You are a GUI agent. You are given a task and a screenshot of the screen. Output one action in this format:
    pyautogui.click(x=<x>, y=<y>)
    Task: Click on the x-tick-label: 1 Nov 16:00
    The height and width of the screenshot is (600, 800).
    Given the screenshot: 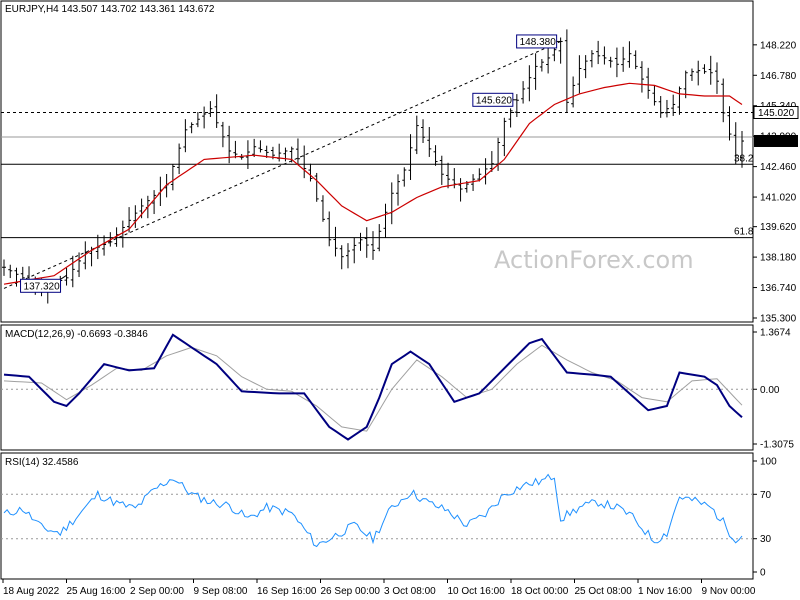 What is the action you would take?
    pyautogui.click(x=665, y=591)
    